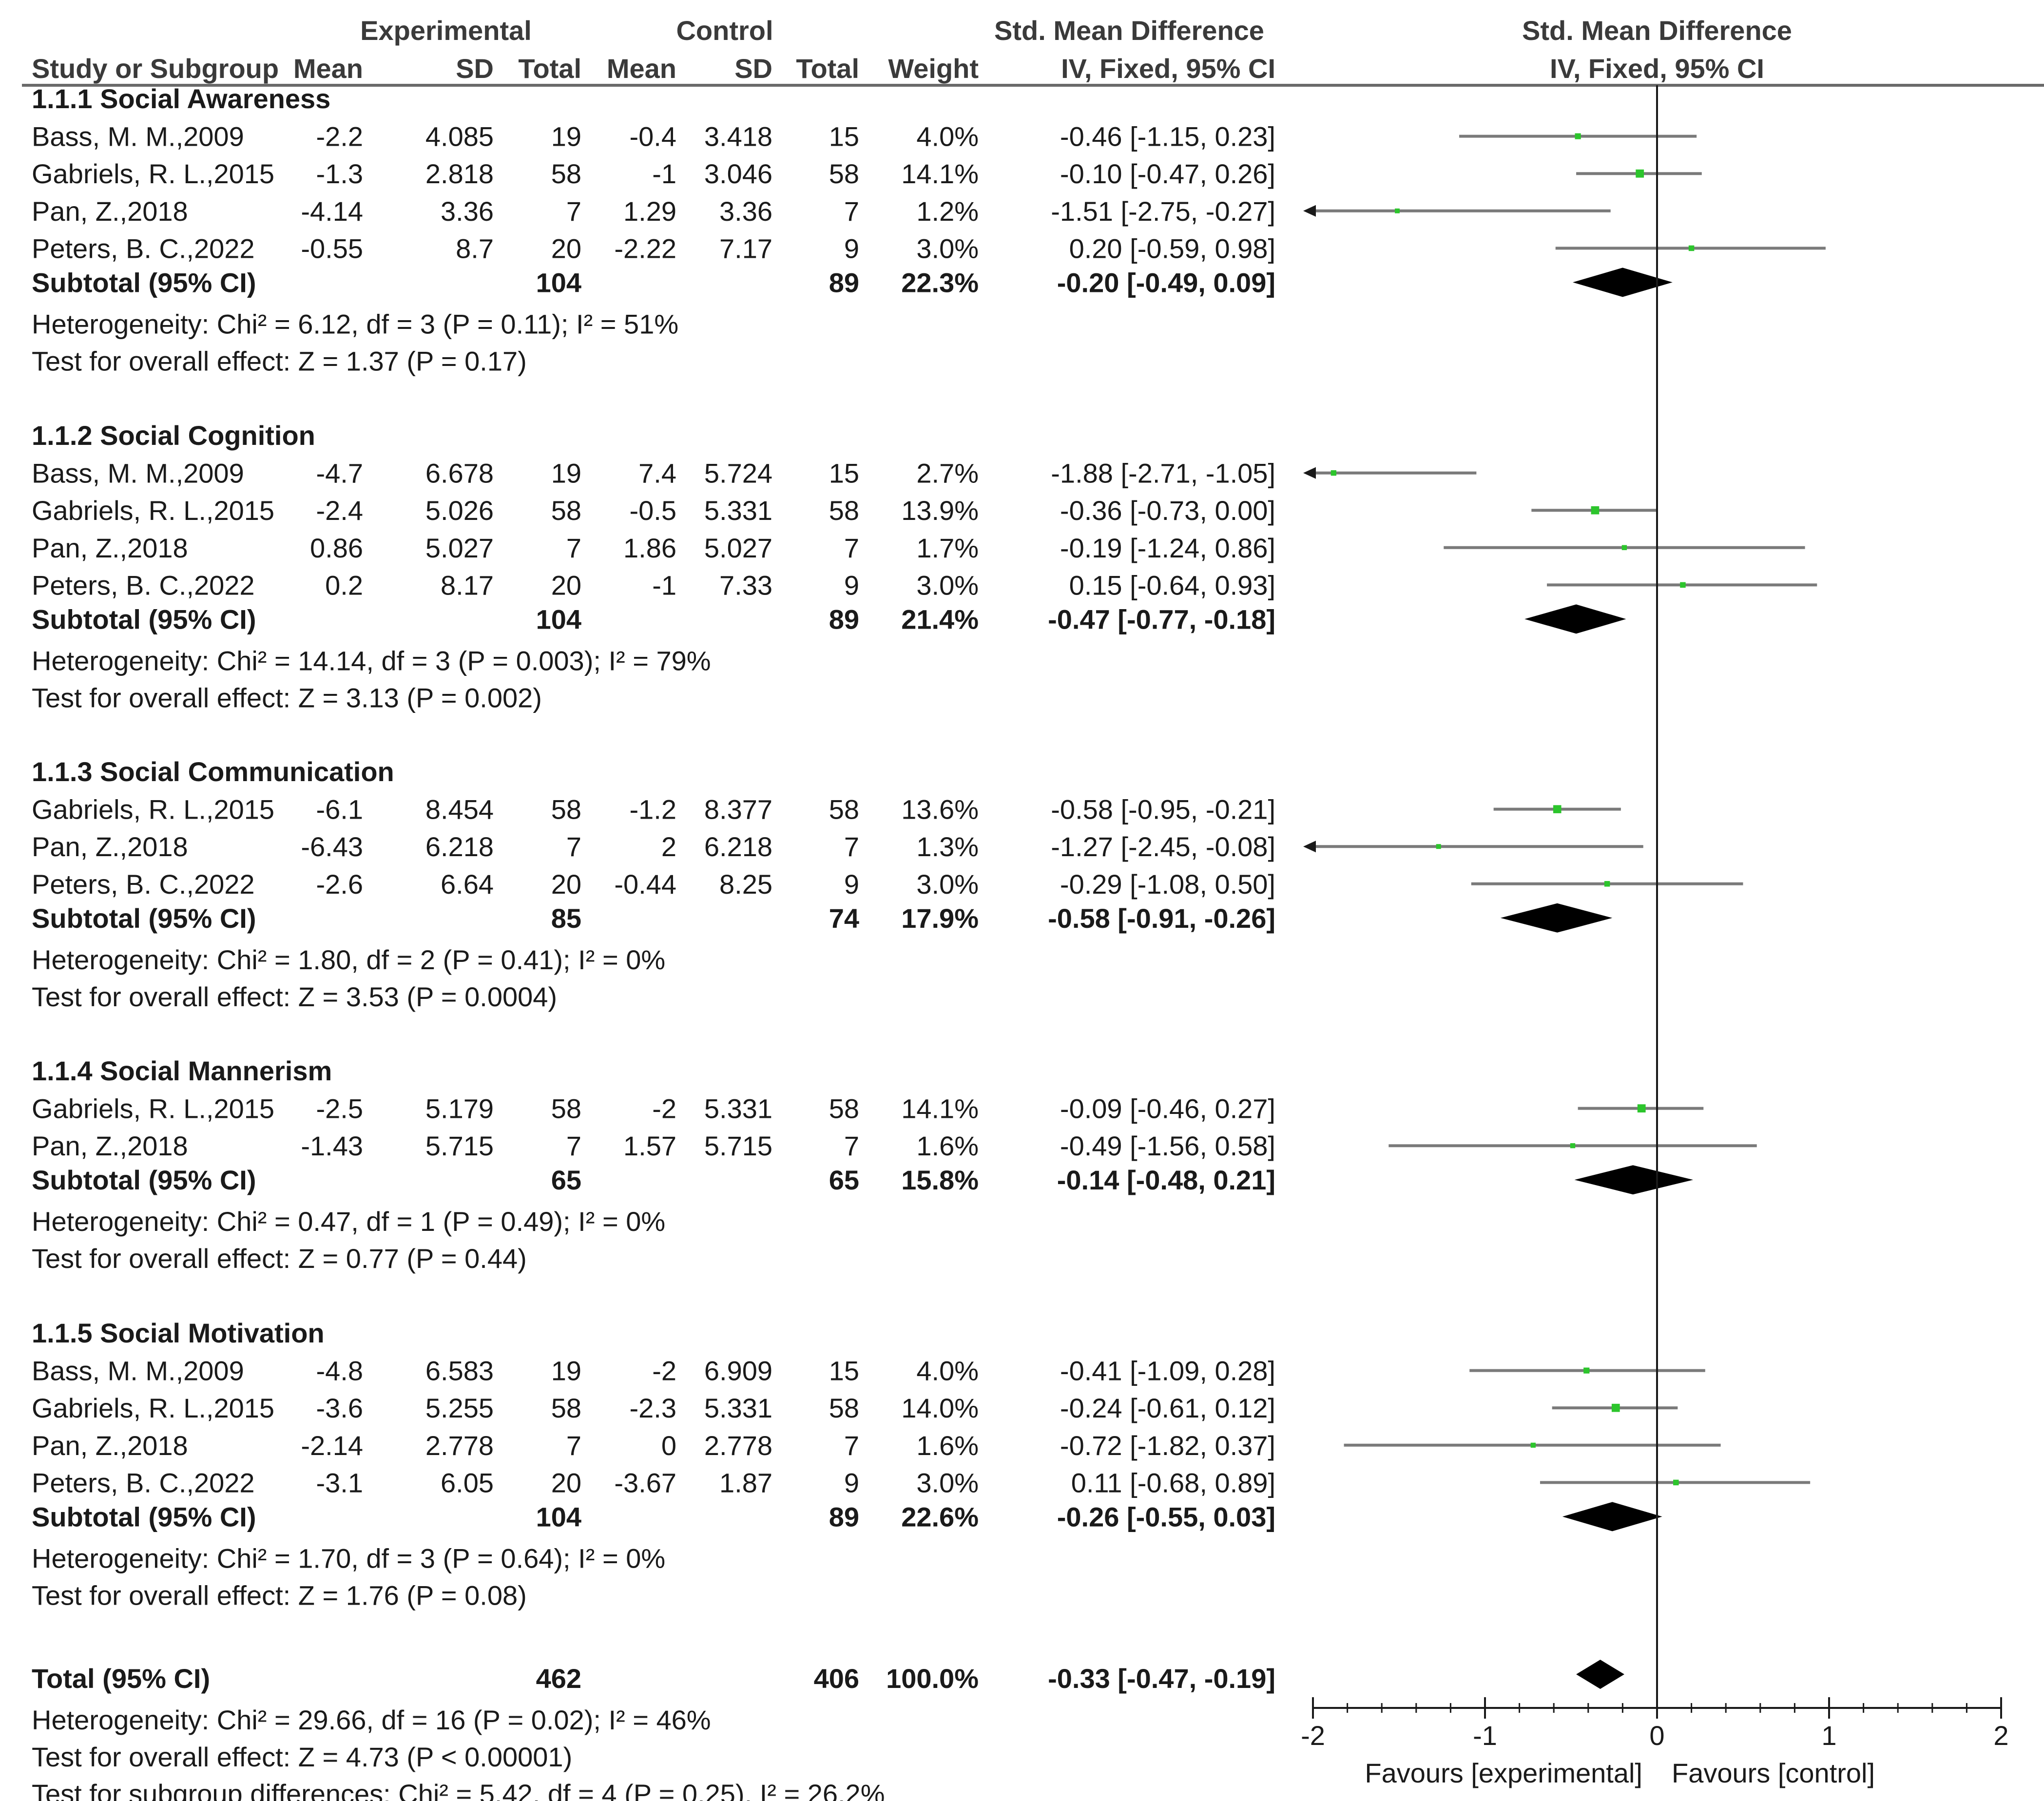  Describe the element at coordinates (182, 1070) in the screenshot. I see `subgroup-title: 1.1.4 Social Mannerism` at that location.